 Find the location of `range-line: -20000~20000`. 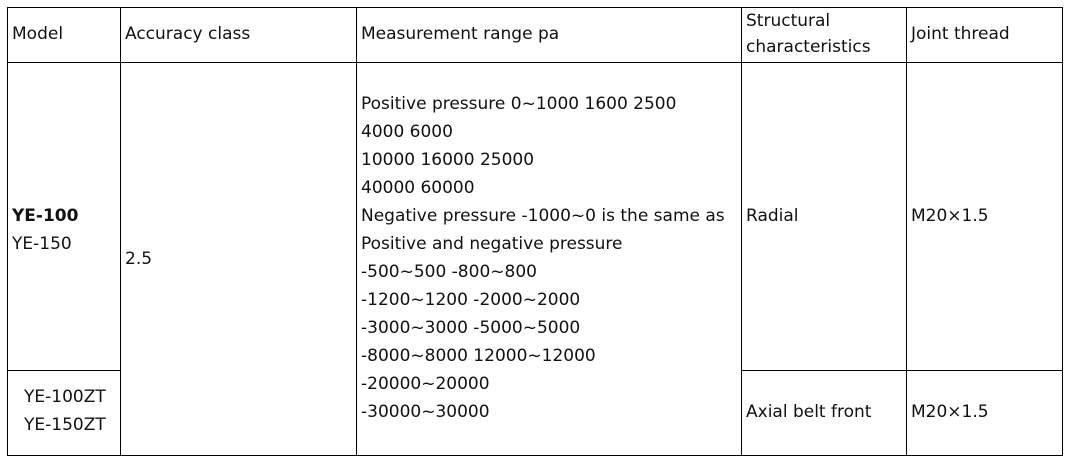

range-line: -20000~20000 is located at coordinates (425, 384).